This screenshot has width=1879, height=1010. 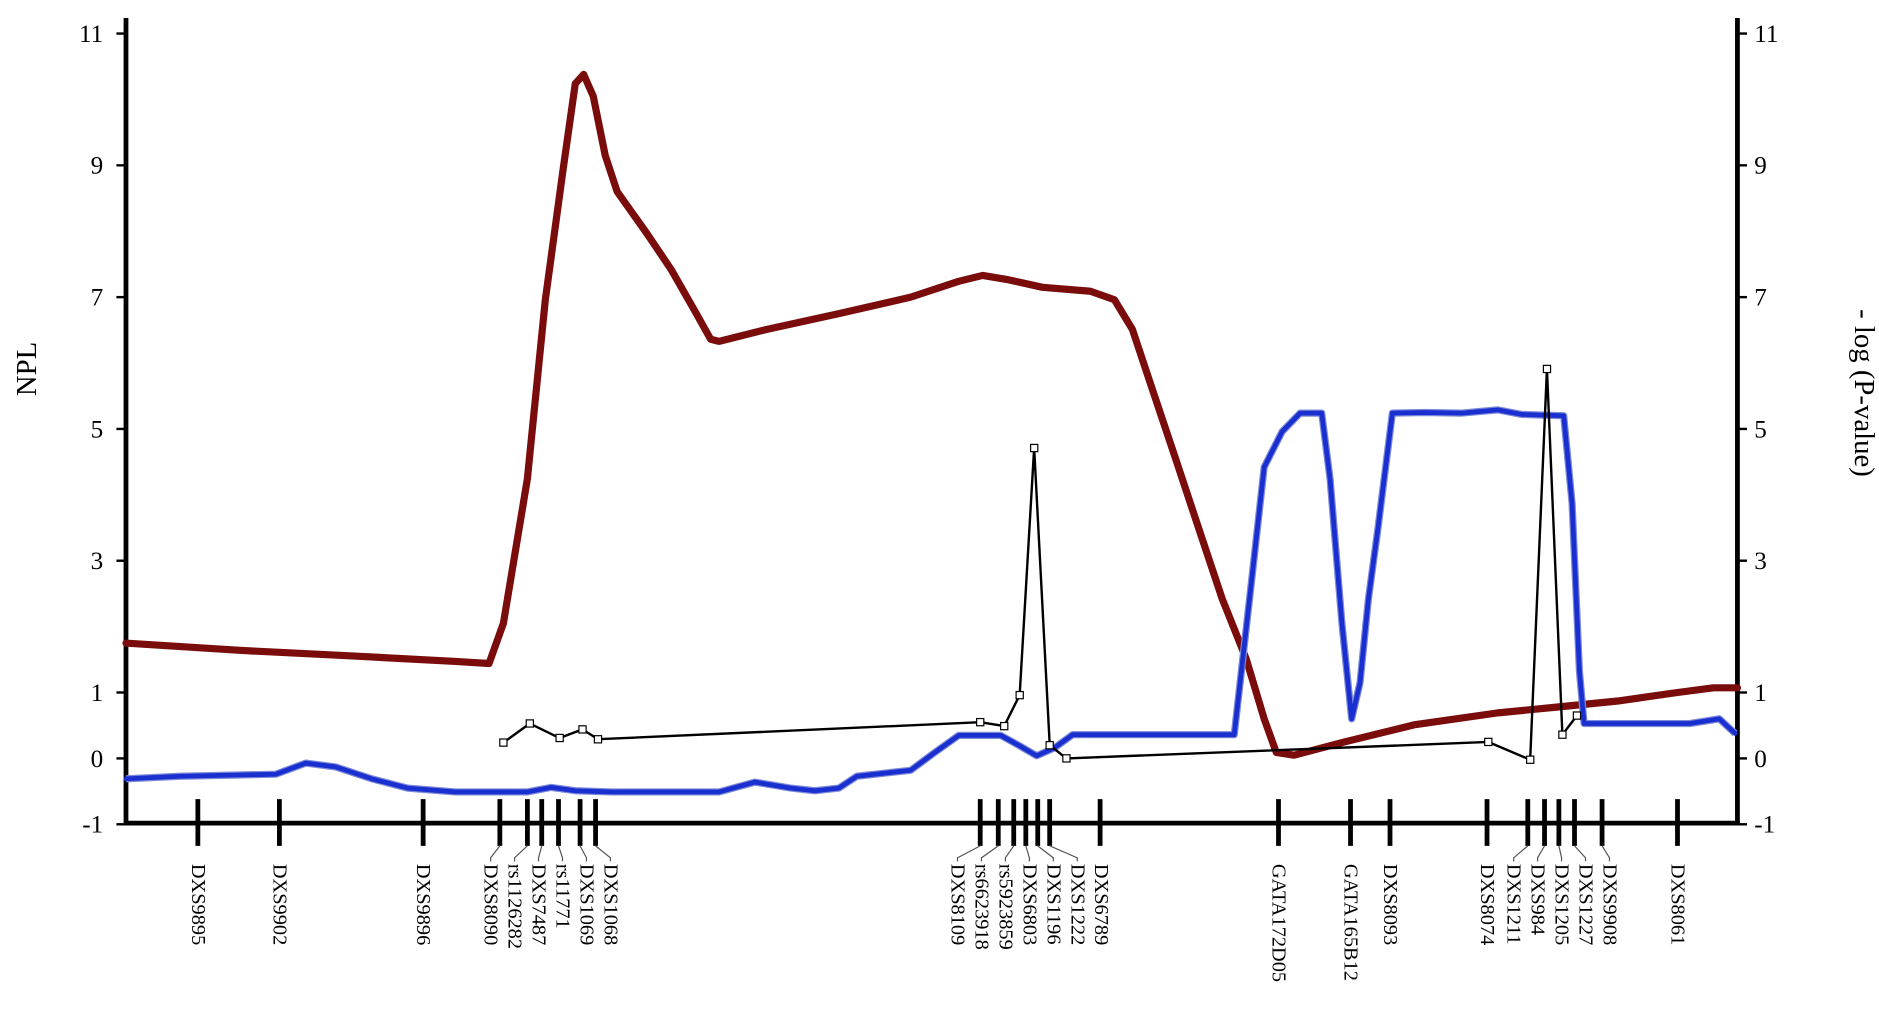 I want to click on marker-label: rs1126282, so click(x=515, y=906).